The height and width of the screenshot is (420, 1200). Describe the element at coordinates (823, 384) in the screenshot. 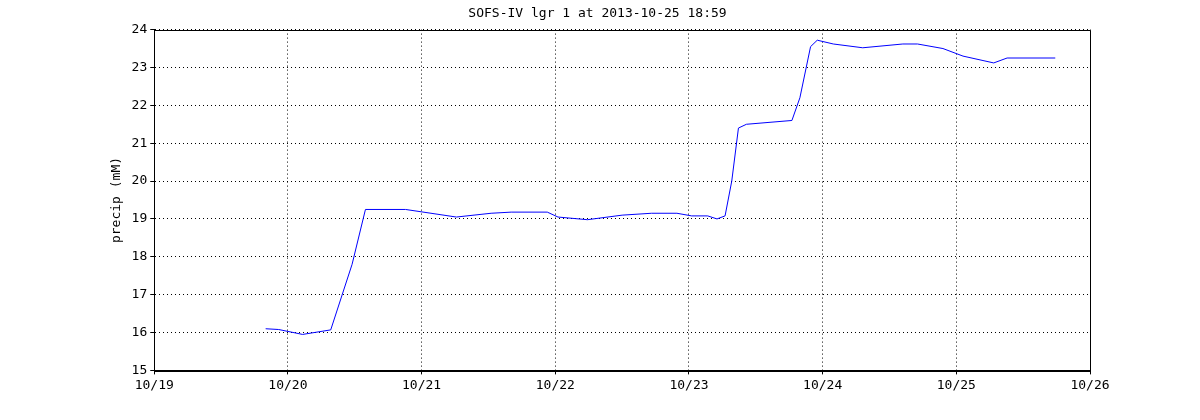

I see `x-tick-label: 10/24` at that location.